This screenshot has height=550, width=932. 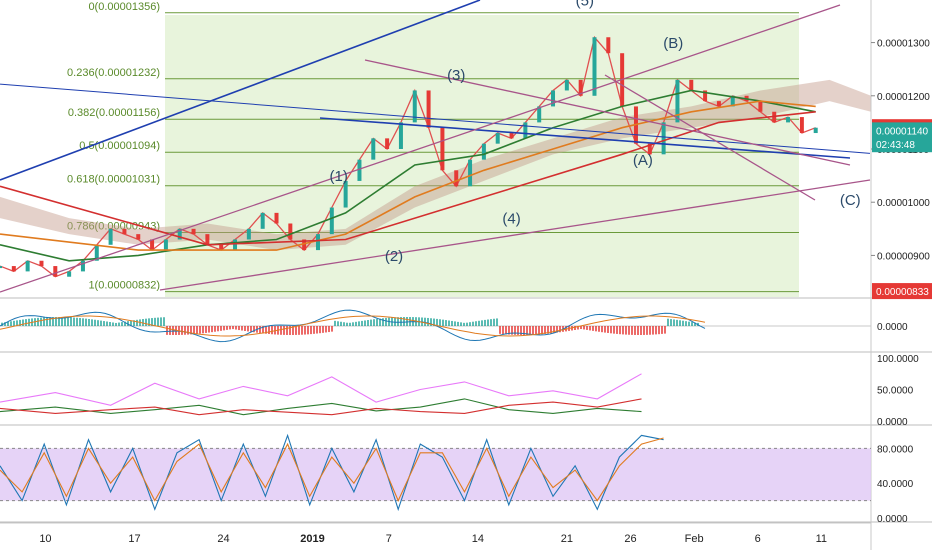 I want to click on stoch-tick-label: 40.0000, so click(x=895, y=484).